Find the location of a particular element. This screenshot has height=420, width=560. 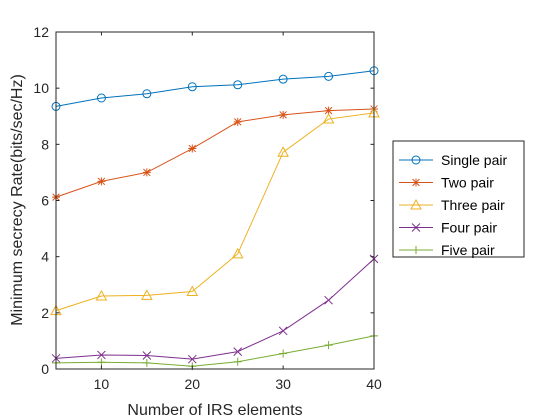

y-tick-label: 6 is located at coordinates (45, 201).